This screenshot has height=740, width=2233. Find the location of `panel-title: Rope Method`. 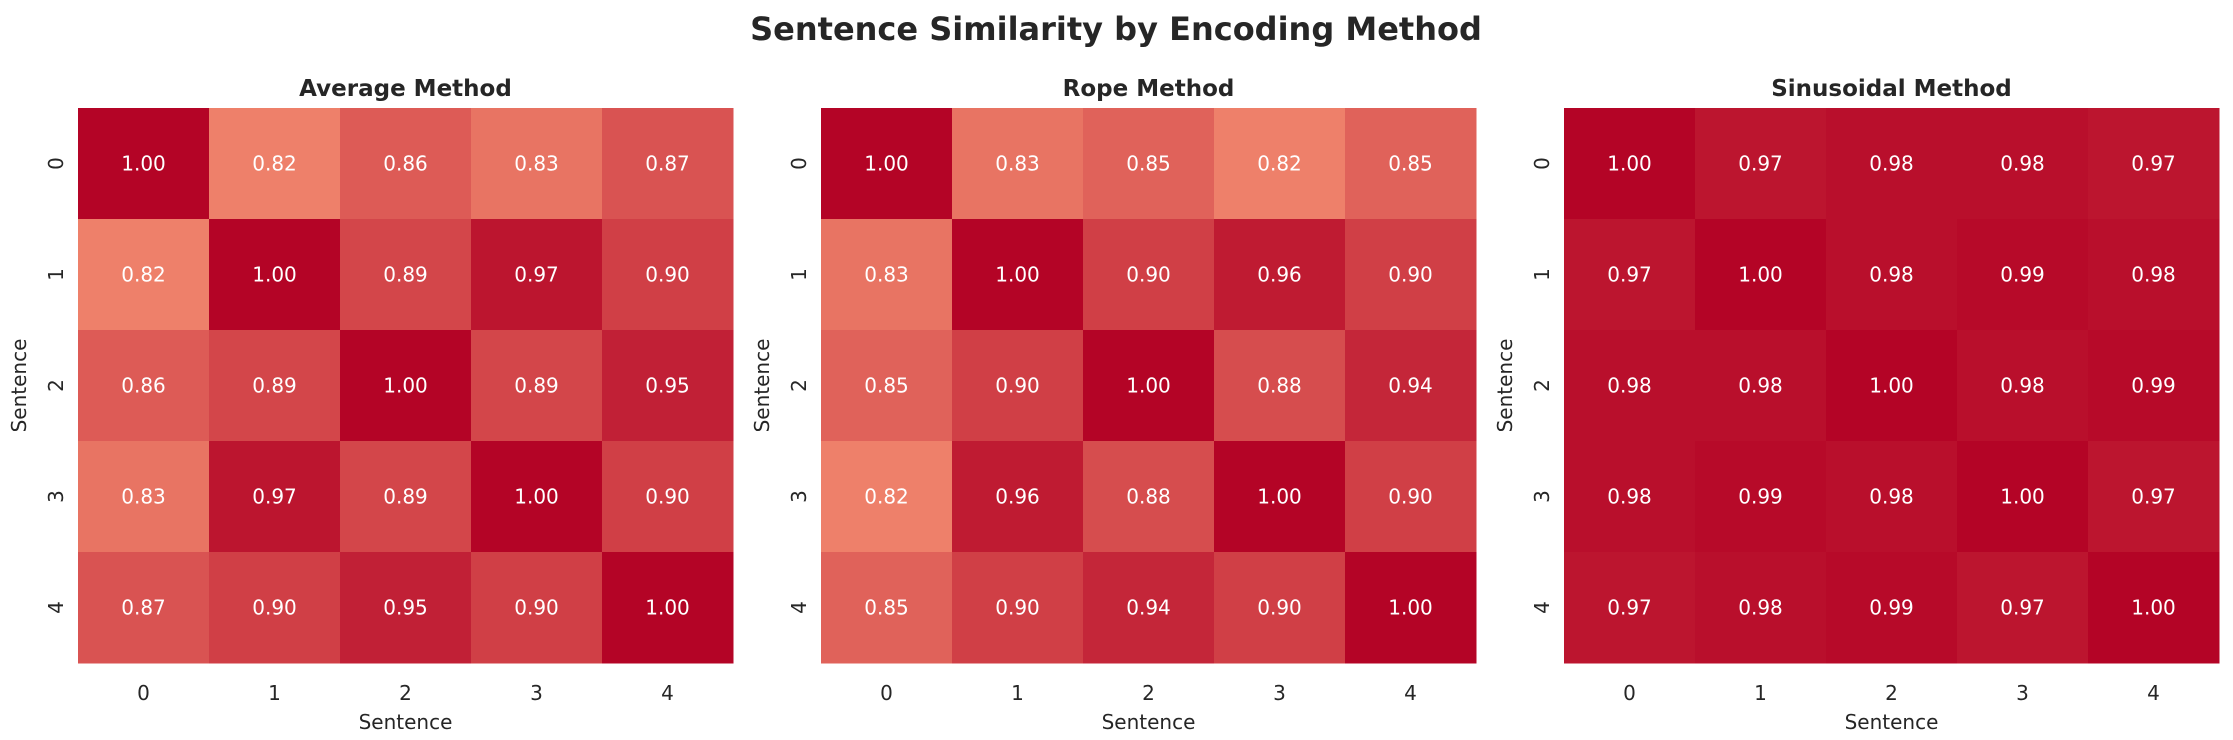

panel-title: Rope Method is located at coordinates (1149, 89).